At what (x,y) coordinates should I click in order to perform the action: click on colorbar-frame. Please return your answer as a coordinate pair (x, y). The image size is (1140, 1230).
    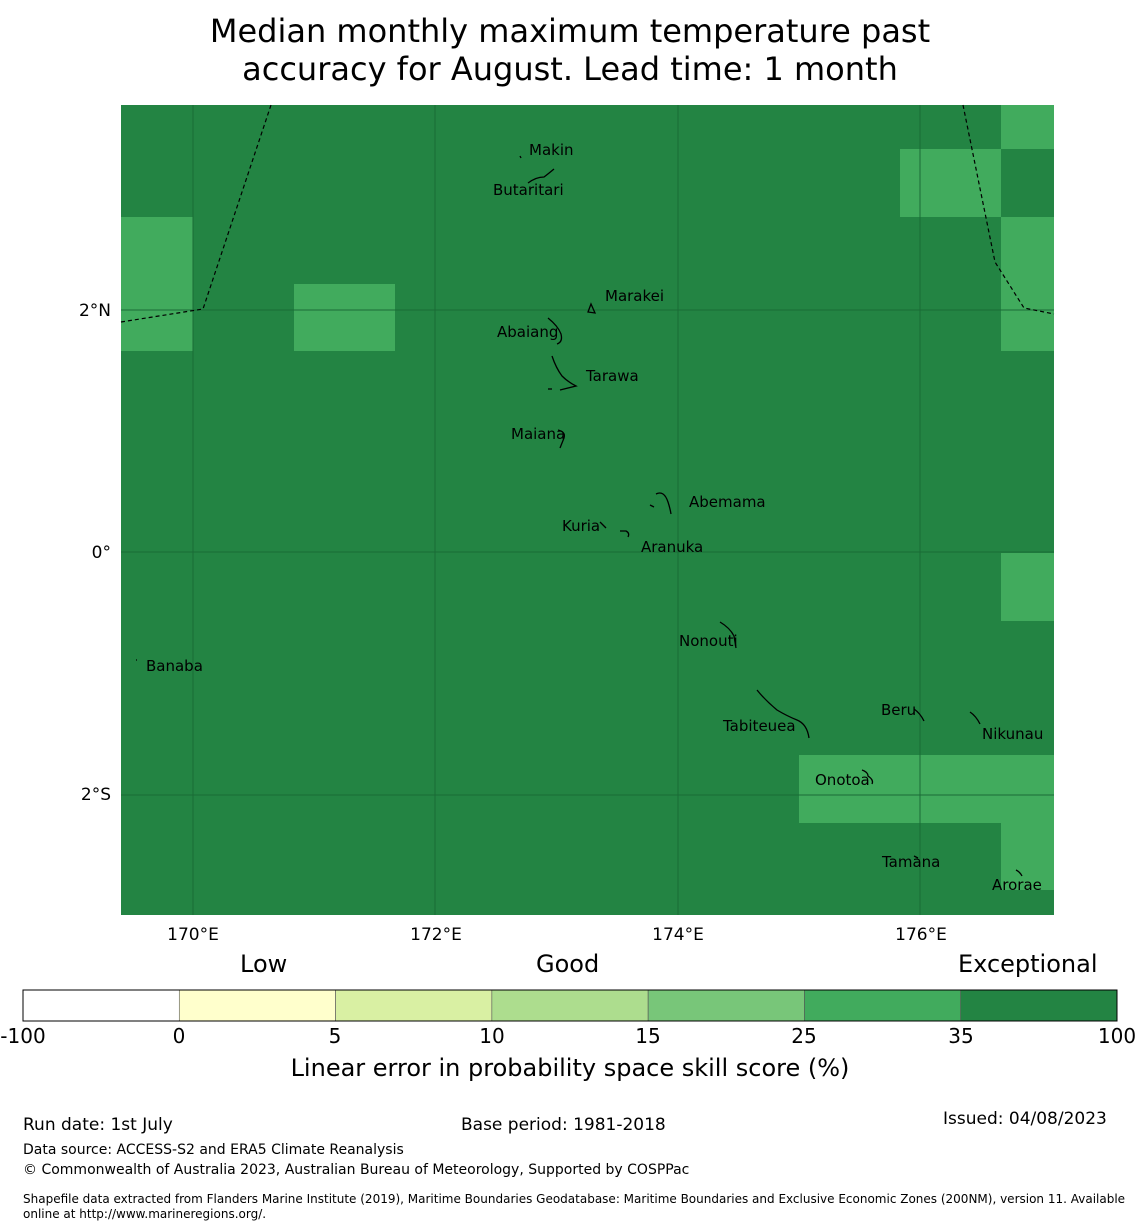
    Looking at the image, I should click on (570, 1005).